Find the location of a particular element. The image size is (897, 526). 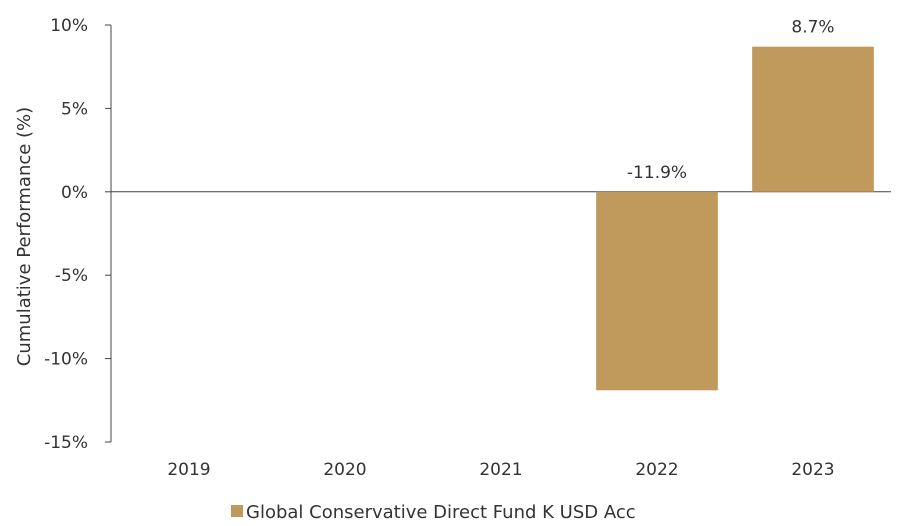

y-axis-title: Cumulative Performance (%) is located at coordinates (24, 236).